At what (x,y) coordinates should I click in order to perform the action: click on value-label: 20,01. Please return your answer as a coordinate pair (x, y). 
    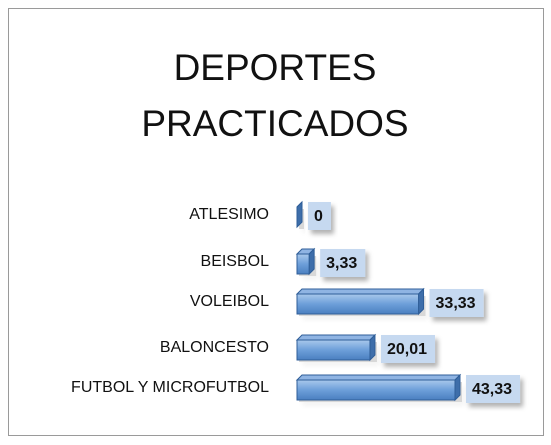
    Looking at the image, I should click on (407, 349).